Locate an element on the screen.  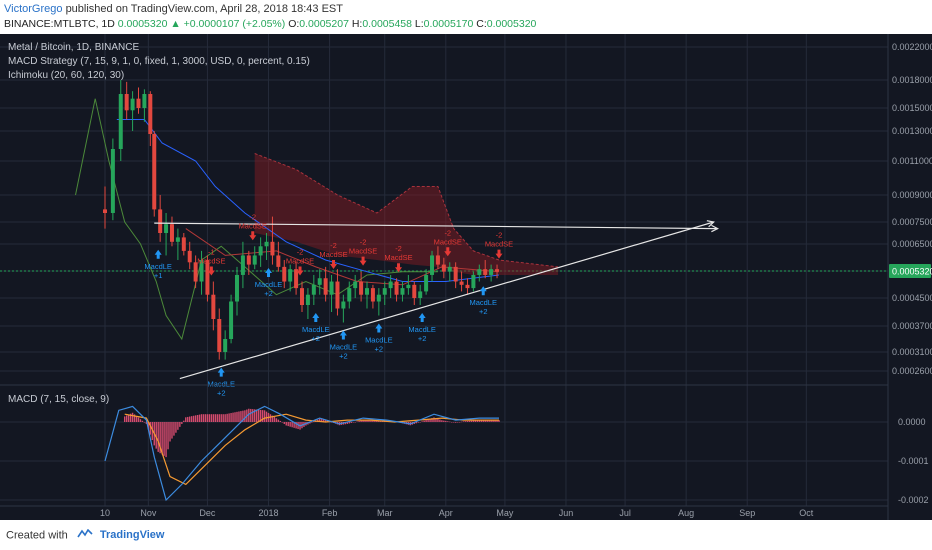
trendline-arrowhead is located at coordinates (715, 228).